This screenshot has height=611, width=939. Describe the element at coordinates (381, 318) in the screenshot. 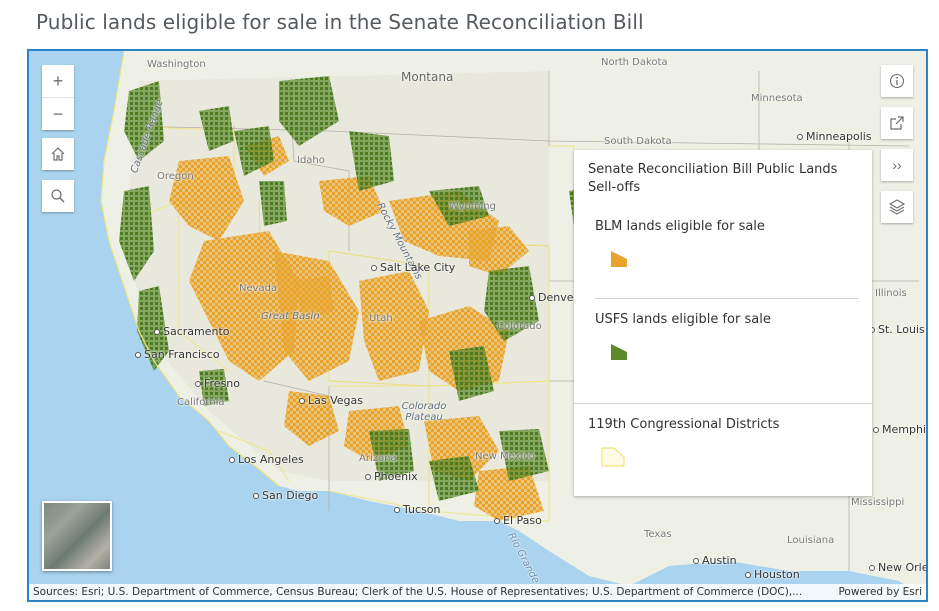

I see `label-utah: Utah` at that location.